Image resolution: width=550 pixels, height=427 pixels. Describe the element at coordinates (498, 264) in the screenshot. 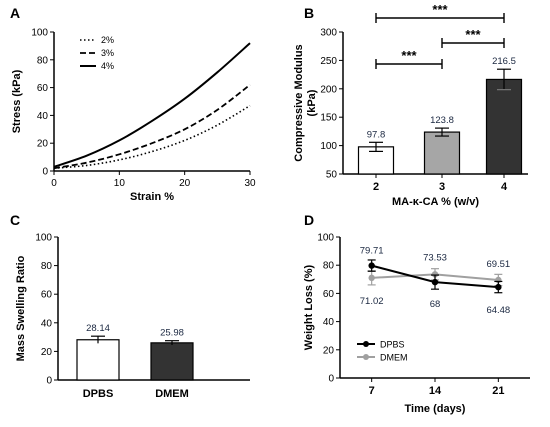

I see `panel-d-series-DMEM-data-label: 69.51` at that location.